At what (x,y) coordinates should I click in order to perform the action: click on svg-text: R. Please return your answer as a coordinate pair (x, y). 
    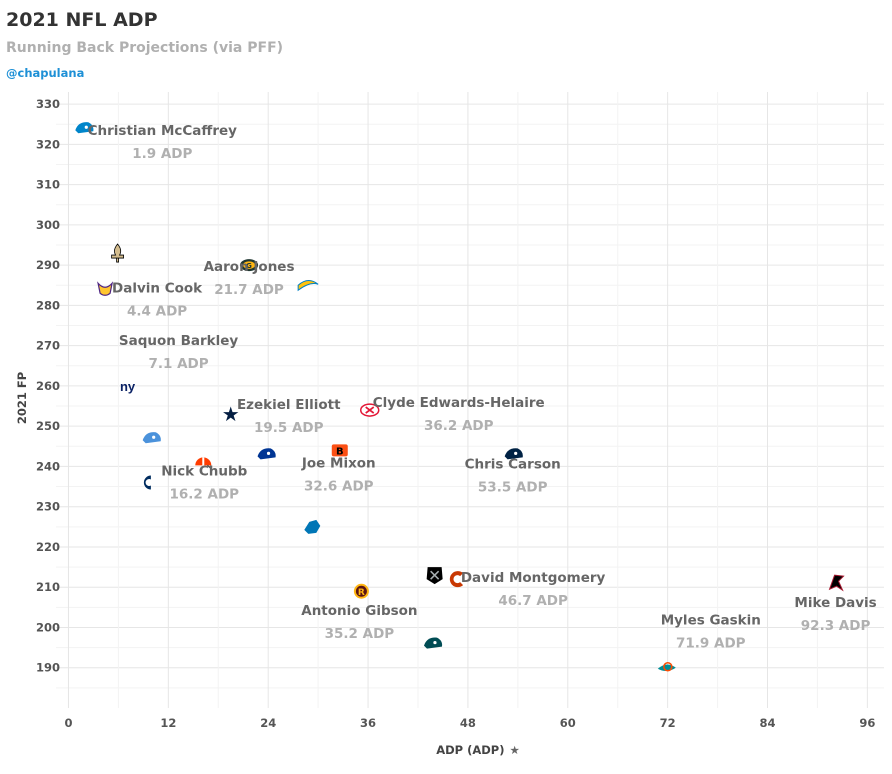
    Looking at the image, I should click on (361, 593).